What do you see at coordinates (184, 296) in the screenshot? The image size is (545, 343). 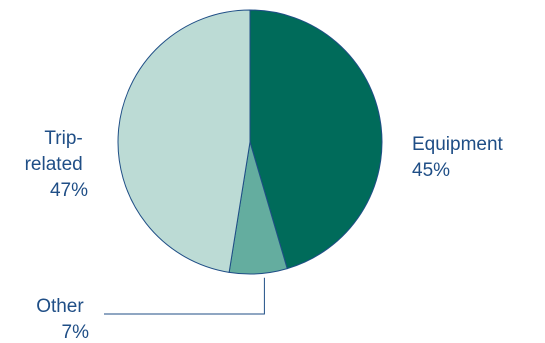 I see `leader-line-other` at bounding box center [184, 296].